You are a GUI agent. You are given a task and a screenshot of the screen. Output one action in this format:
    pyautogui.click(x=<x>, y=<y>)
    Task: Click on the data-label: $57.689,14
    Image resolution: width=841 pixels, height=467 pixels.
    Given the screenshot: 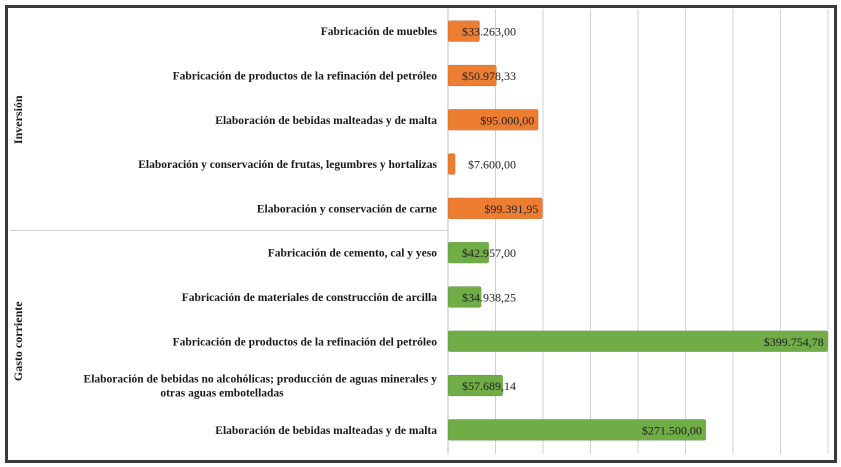 What is the action you would take?
    pyautogui.click(x=489, y=386)
    